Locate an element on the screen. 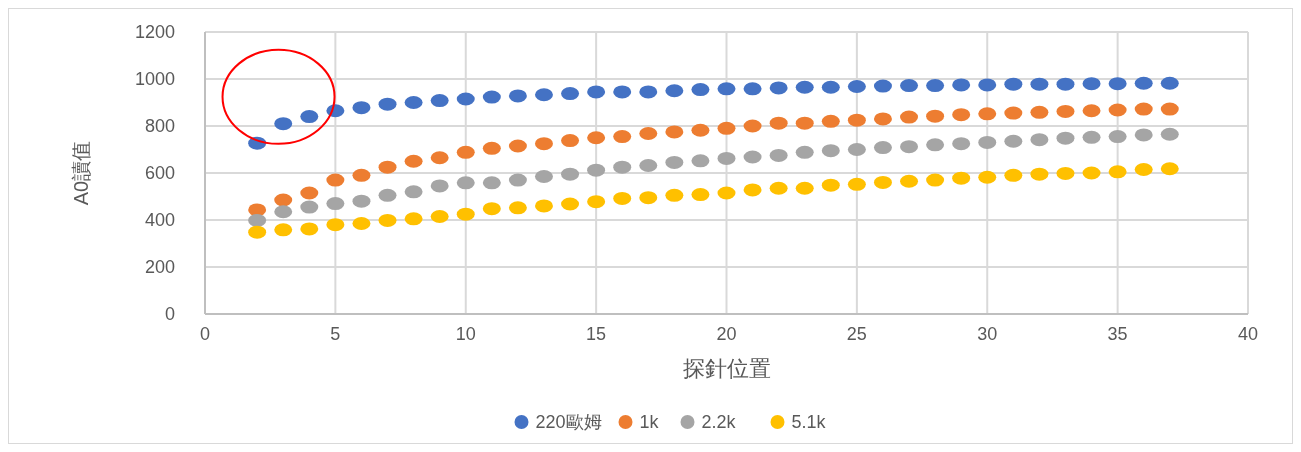  legend-label: 5.1k is located at coordinates (809, 422).